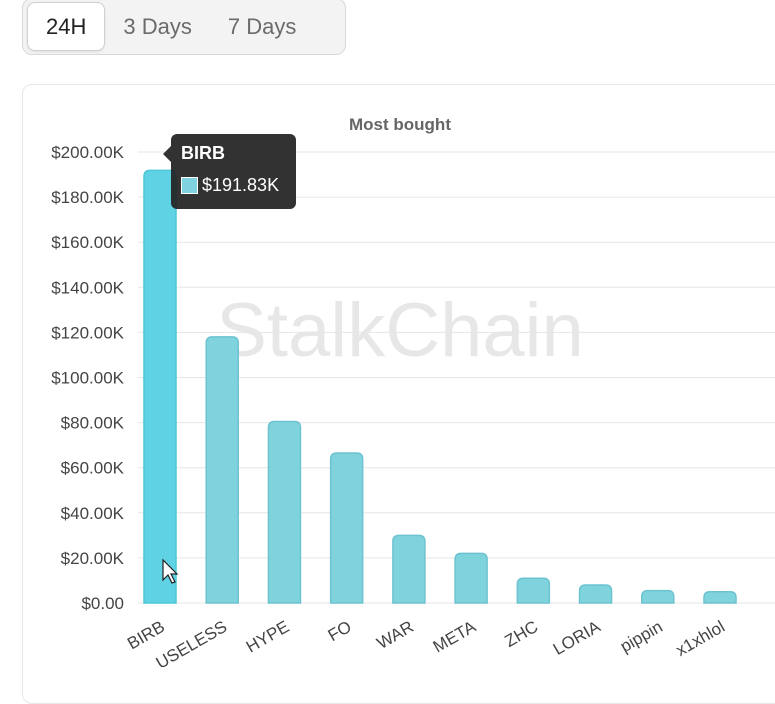 The image size is (775, 704). What do you see at coordinates (340, 631) in the screenshot?
I see `x-tick-label: FO` at bounding box center [340, 631].